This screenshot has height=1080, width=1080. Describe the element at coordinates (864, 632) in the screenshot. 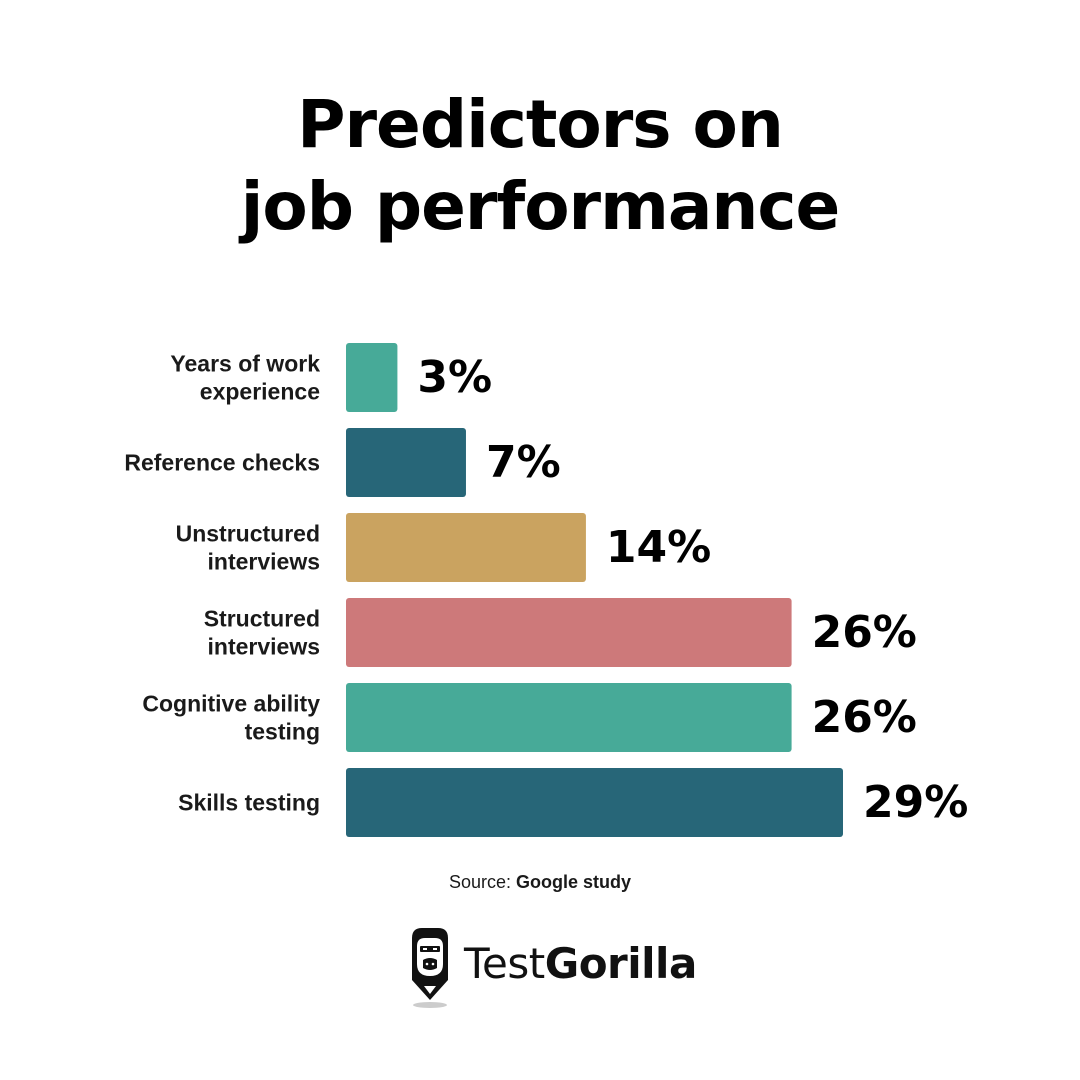

I see `value-label-4: 26%` at that location.